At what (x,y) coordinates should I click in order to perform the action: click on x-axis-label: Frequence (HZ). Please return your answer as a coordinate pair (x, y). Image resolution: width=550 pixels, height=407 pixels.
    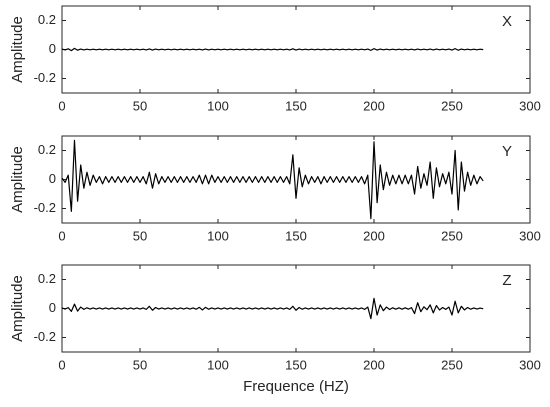
    Looking at the image, I should click on (296, 386).